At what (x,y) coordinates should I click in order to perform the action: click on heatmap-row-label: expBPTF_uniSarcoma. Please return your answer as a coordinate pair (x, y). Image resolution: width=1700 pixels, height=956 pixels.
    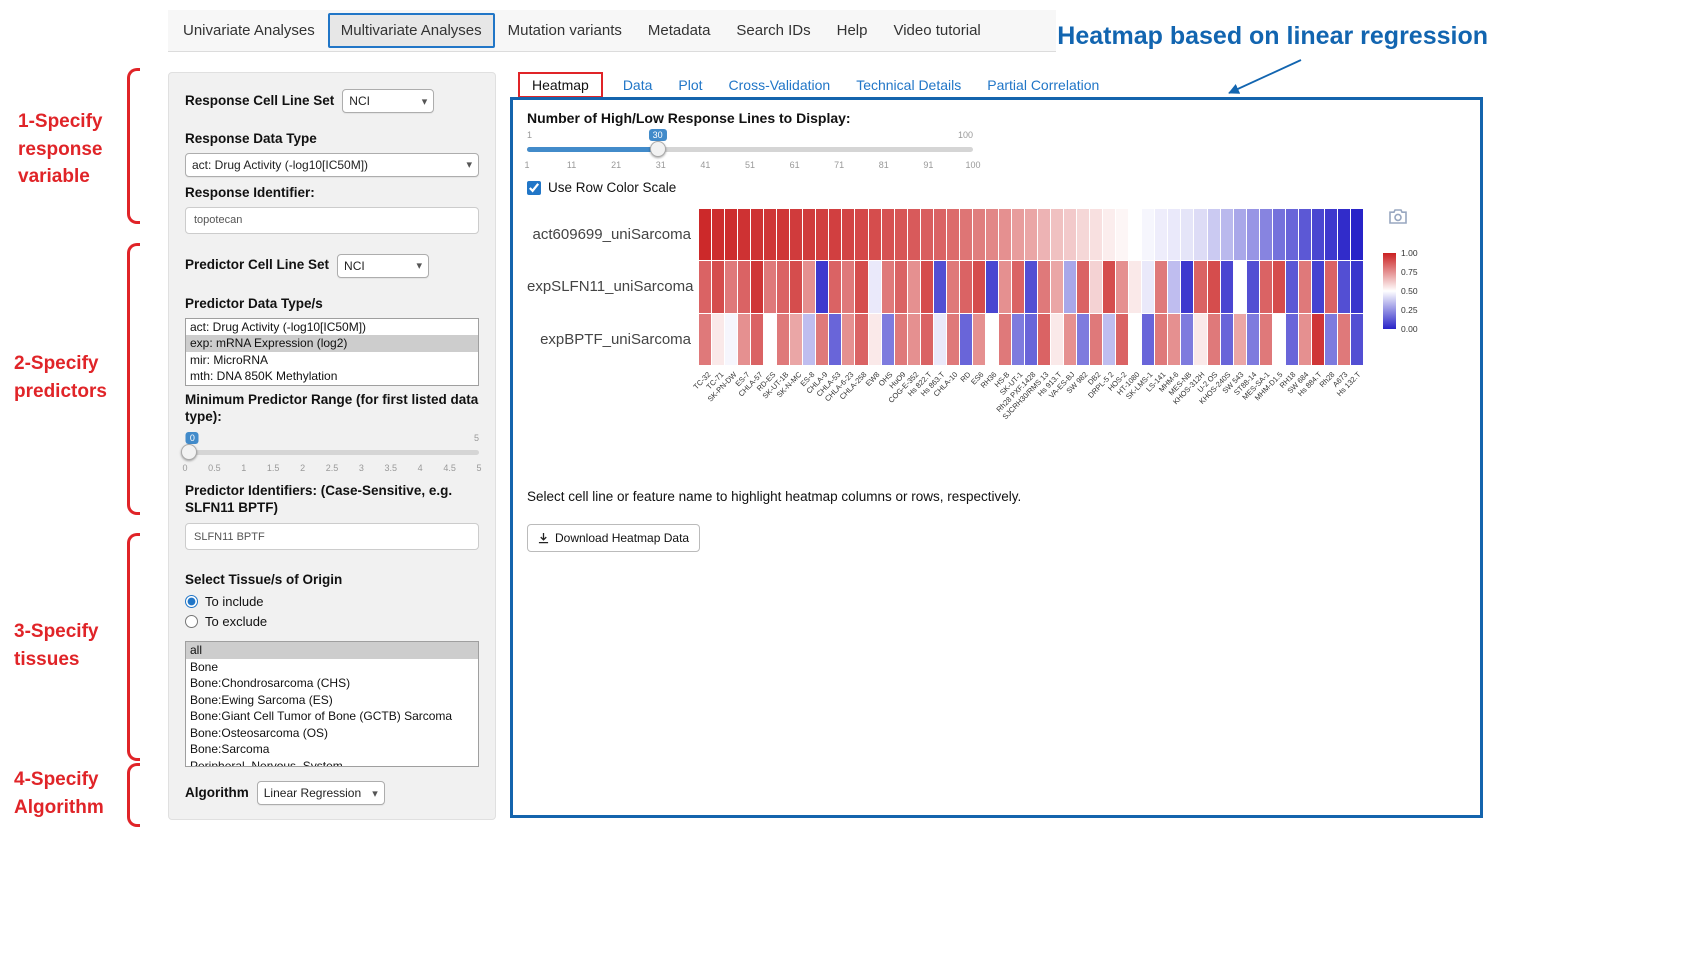
    Looking at the image, I should click on (615, 339).